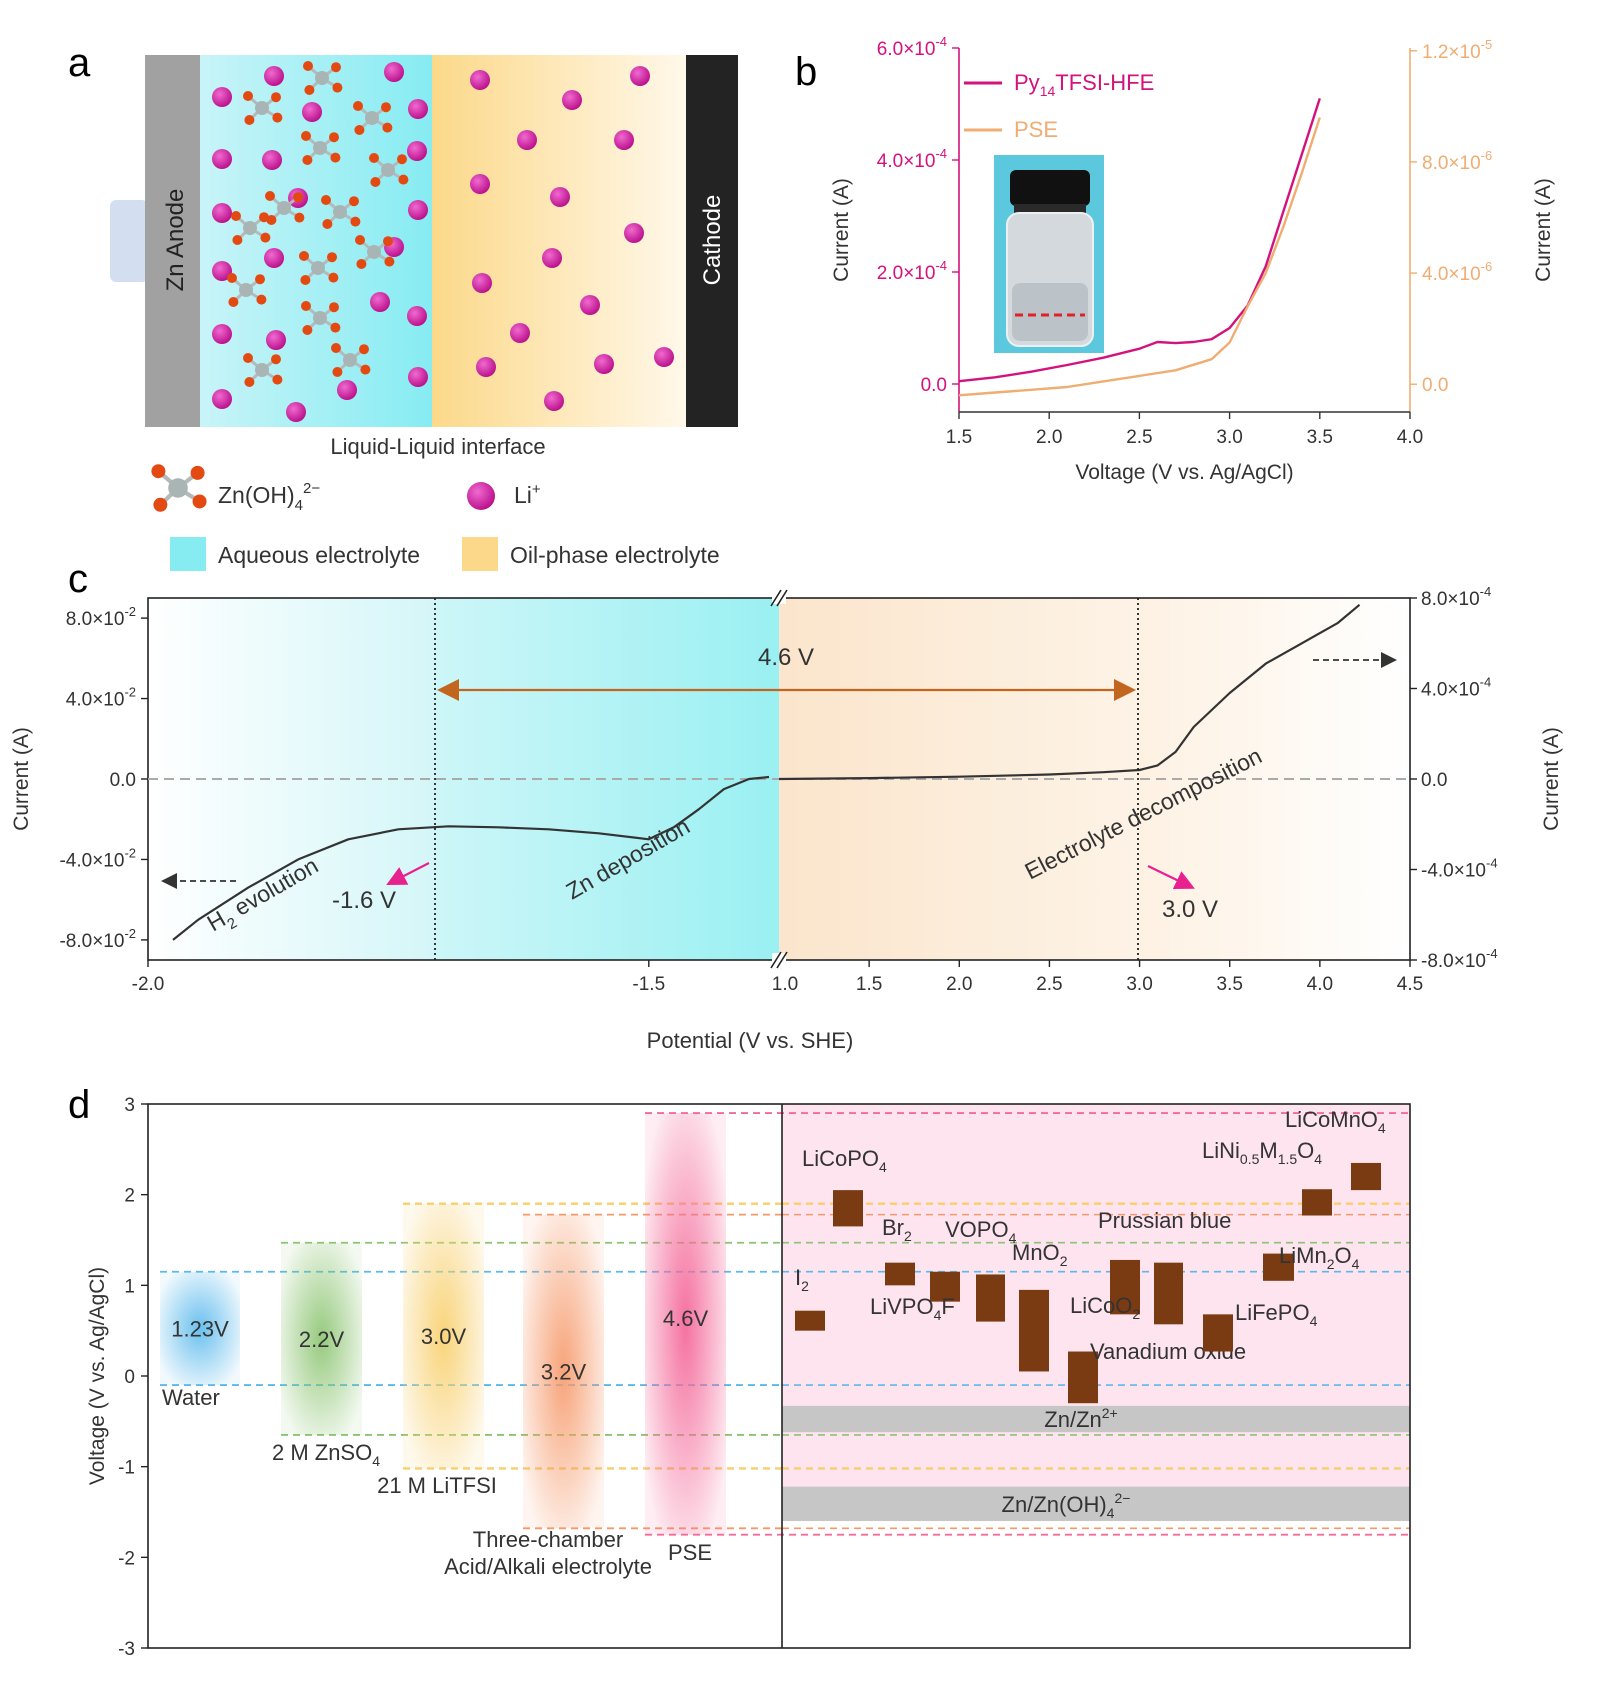 The image size is (1597, 1682). Describe the element at coordinates (712, 241) in the screenshot. I see `cathode` at that location.